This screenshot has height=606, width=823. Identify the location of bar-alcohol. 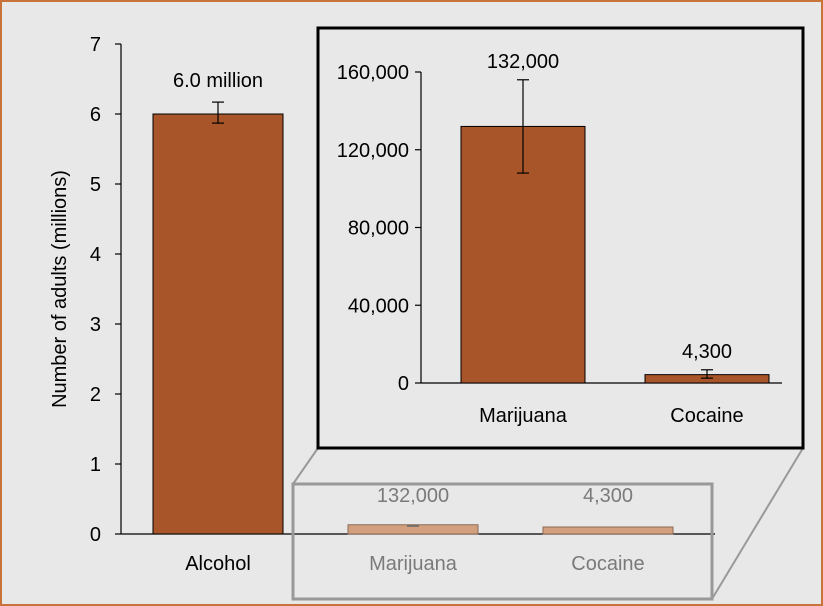
(218, 324).